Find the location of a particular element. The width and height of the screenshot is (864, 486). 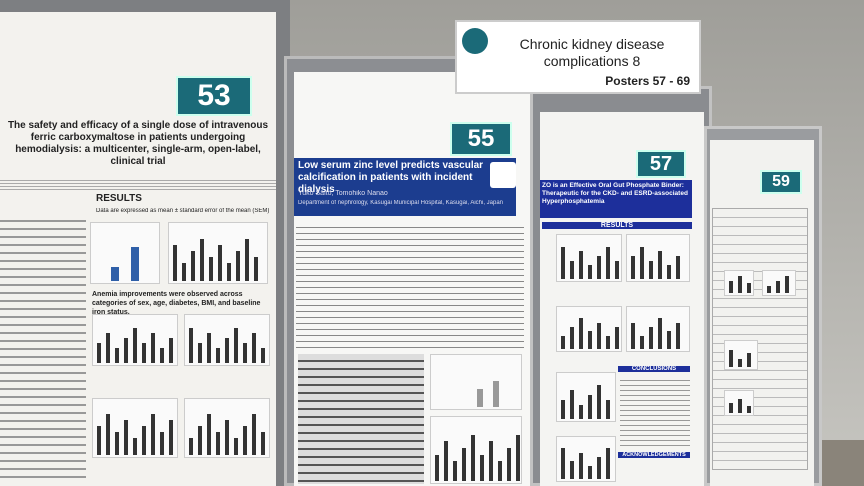

poster-number: 59 is located at coordinates (781, 182).